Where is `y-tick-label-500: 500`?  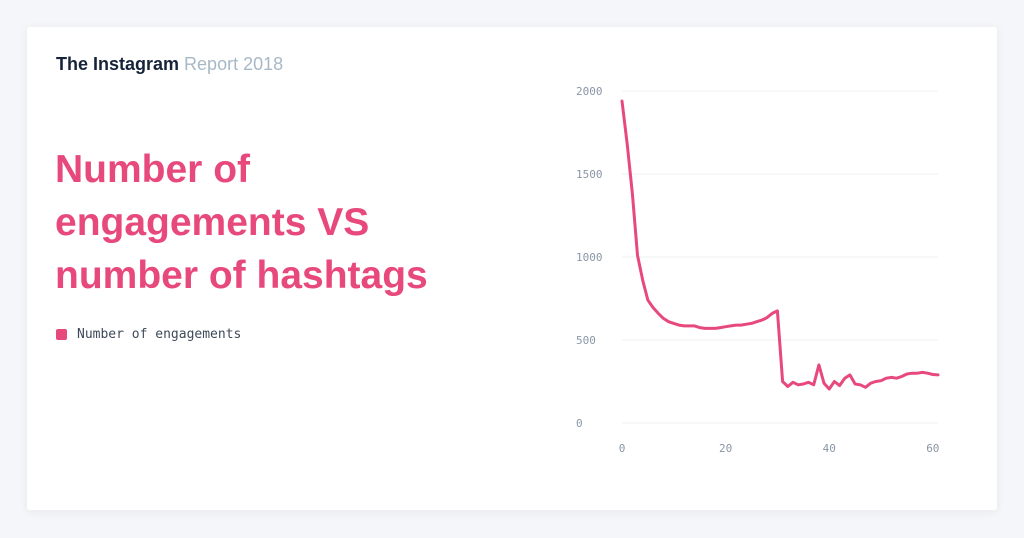
y-tick-label-500: 500 is located at coordinates (586, 340).